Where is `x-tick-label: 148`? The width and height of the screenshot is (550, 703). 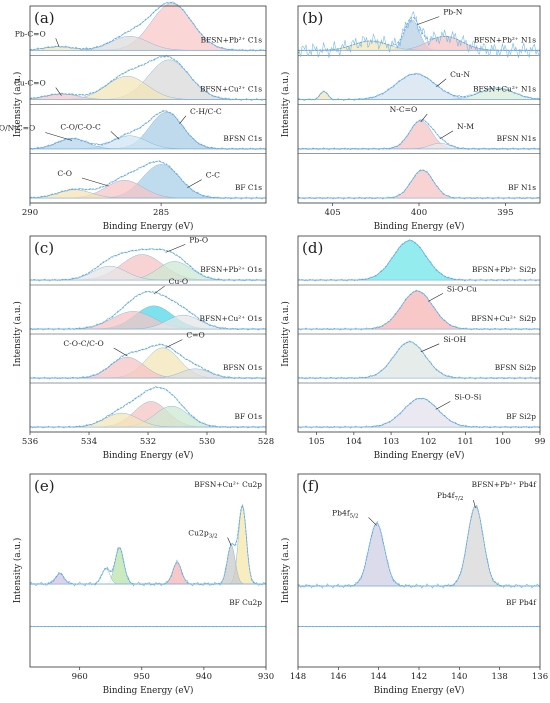
x-tick-label: 148 is located at coordinates (298, 677).